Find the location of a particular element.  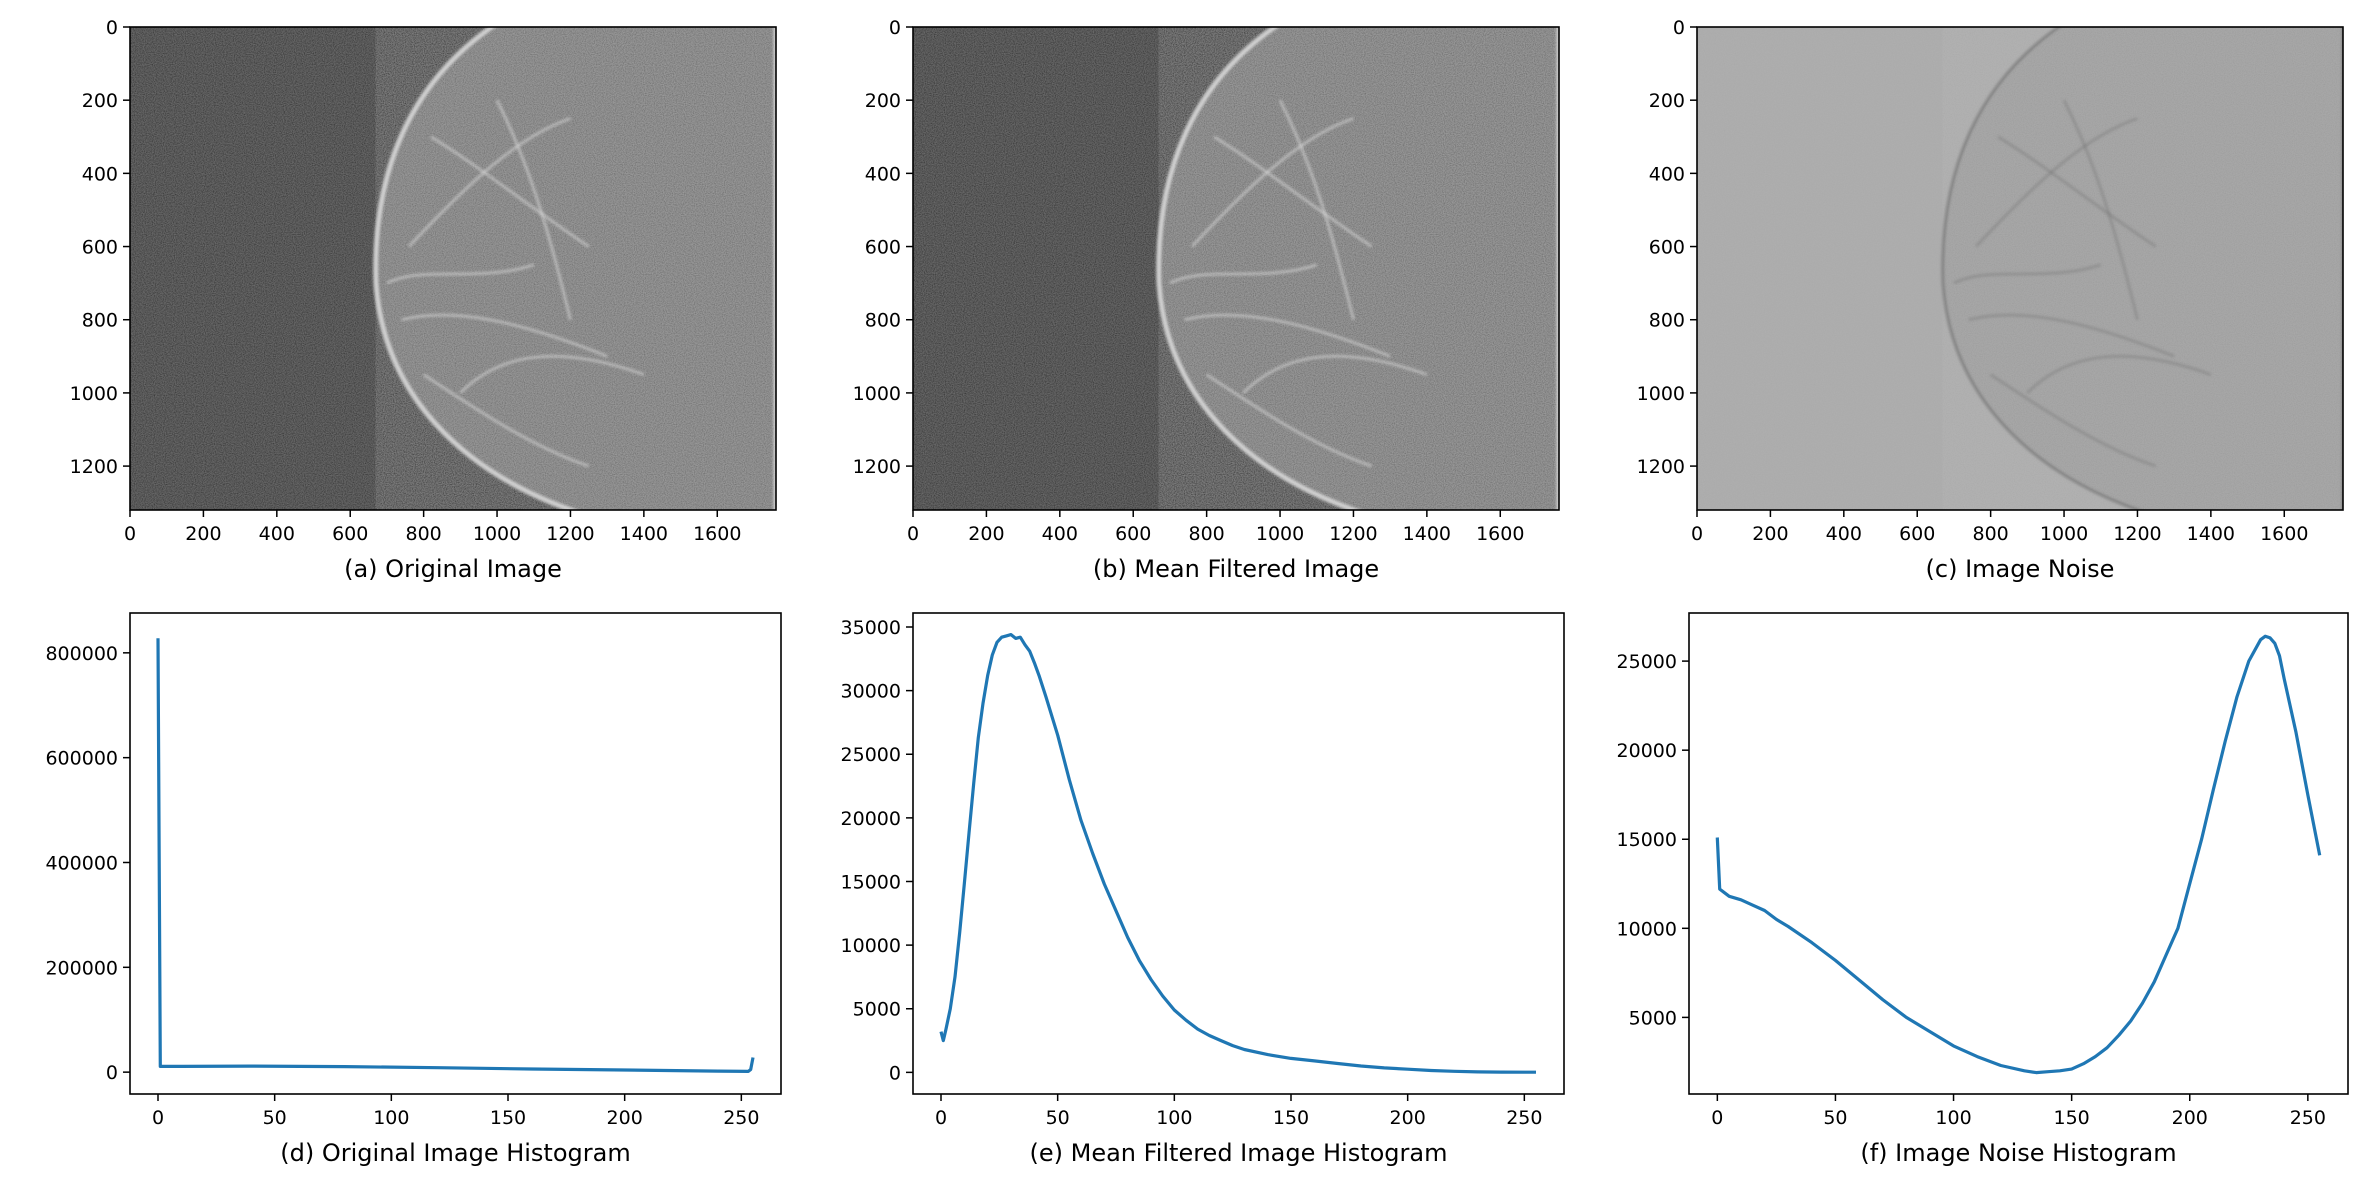

axes-frame-c is located at coordinates (2020, 268).